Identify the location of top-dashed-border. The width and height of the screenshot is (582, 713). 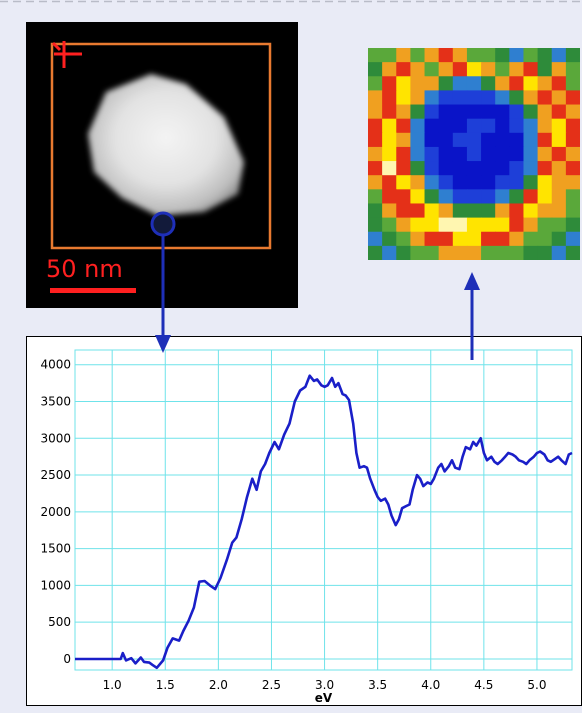
(291, 1).